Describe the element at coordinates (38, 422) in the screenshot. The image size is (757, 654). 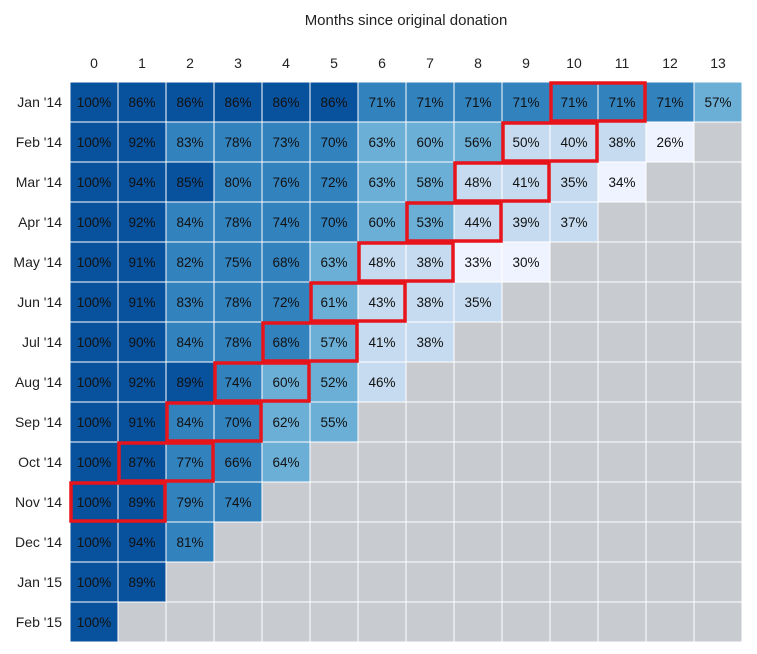
I see `y-tick-label: Sep '14` at that location.